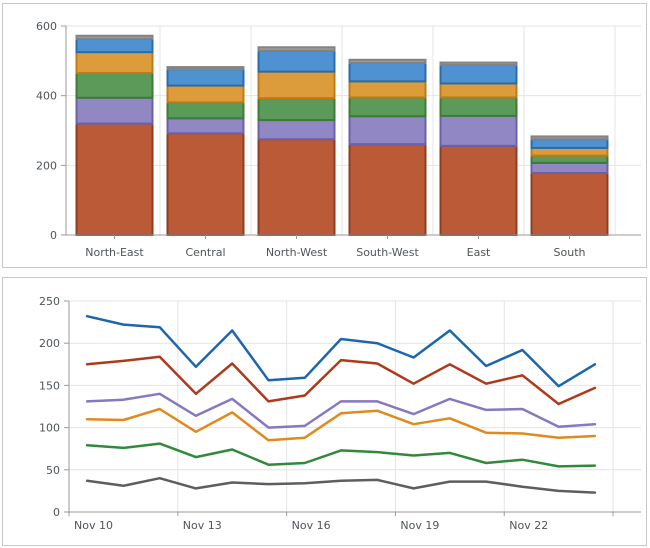 The image size is (650, 548). Describe the element at coordinates (341, 424) in the screenshot. I see `line-series-orange` at that location.